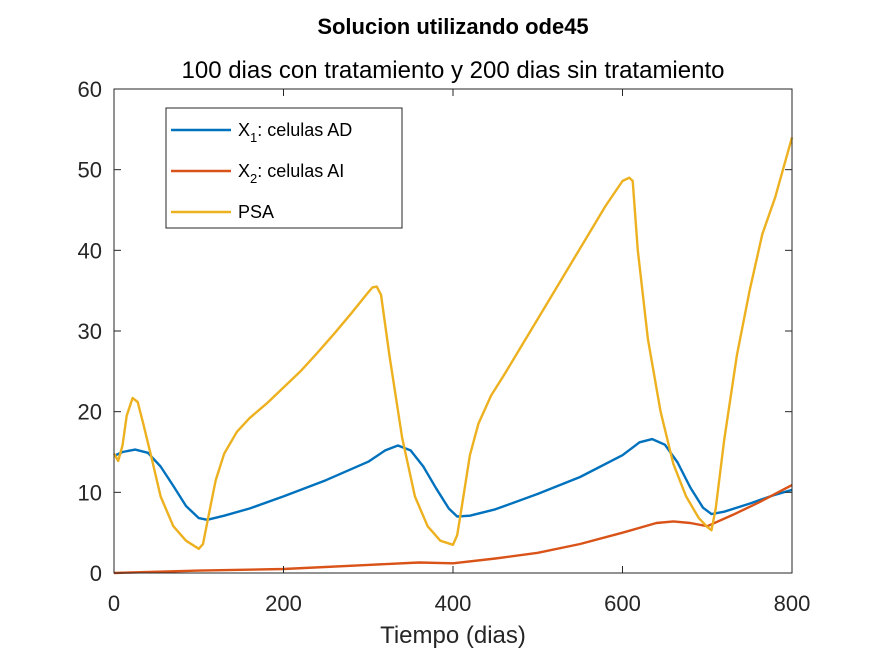  What do you see at coordinates (792, 603) in the screenshot?
I see `x-tick-label: 800` at bounding box center [792, 603].